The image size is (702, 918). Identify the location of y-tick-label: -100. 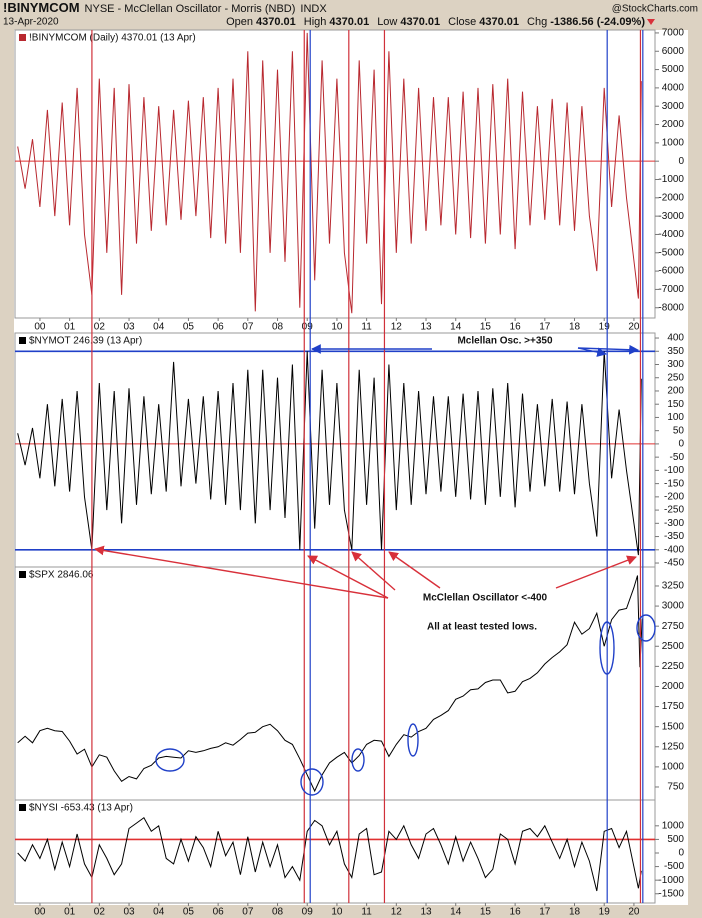
(674, 470).